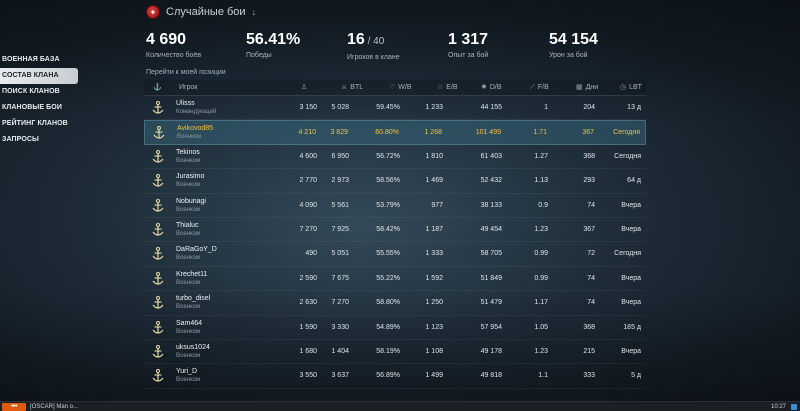 Image resolution: width=800 pixels, height=411 pixels. What do you see at coordinates (35, 123) in the screenshot?
I see `sidebar-item-clan-rating: РЕЙТИНГ КЛАНОВ` at bounding box center [35, 123].